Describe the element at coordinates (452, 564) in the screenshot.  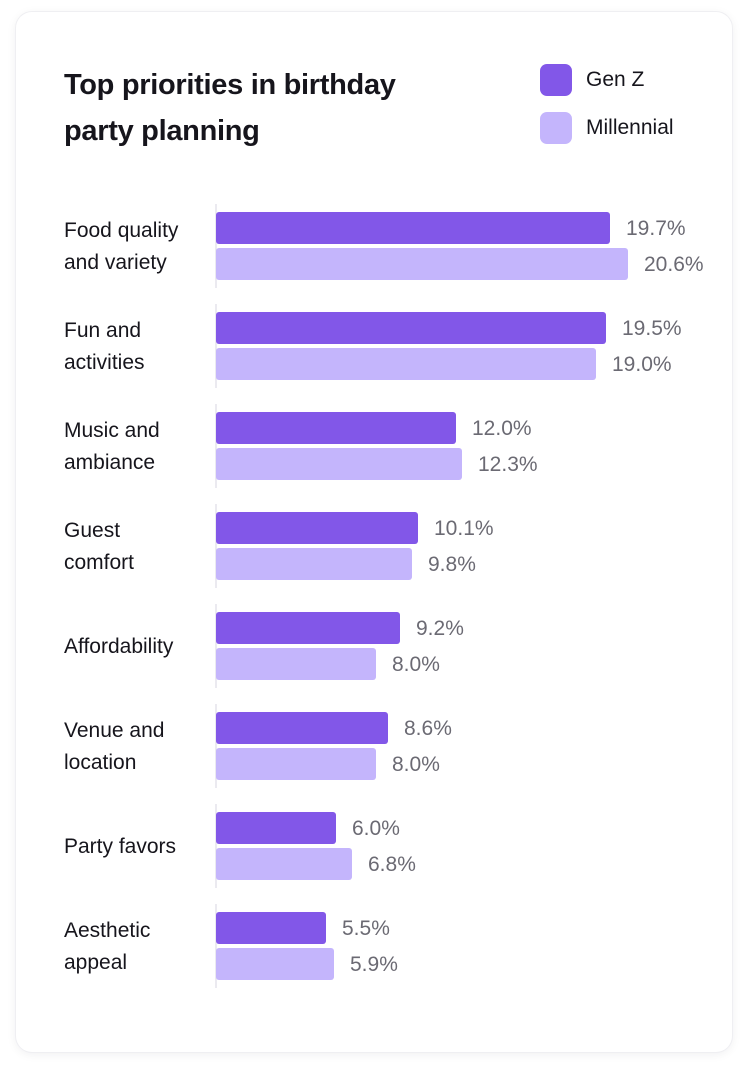
I see `value-label-millennial-guest-comfort: 9.8%` at that location.